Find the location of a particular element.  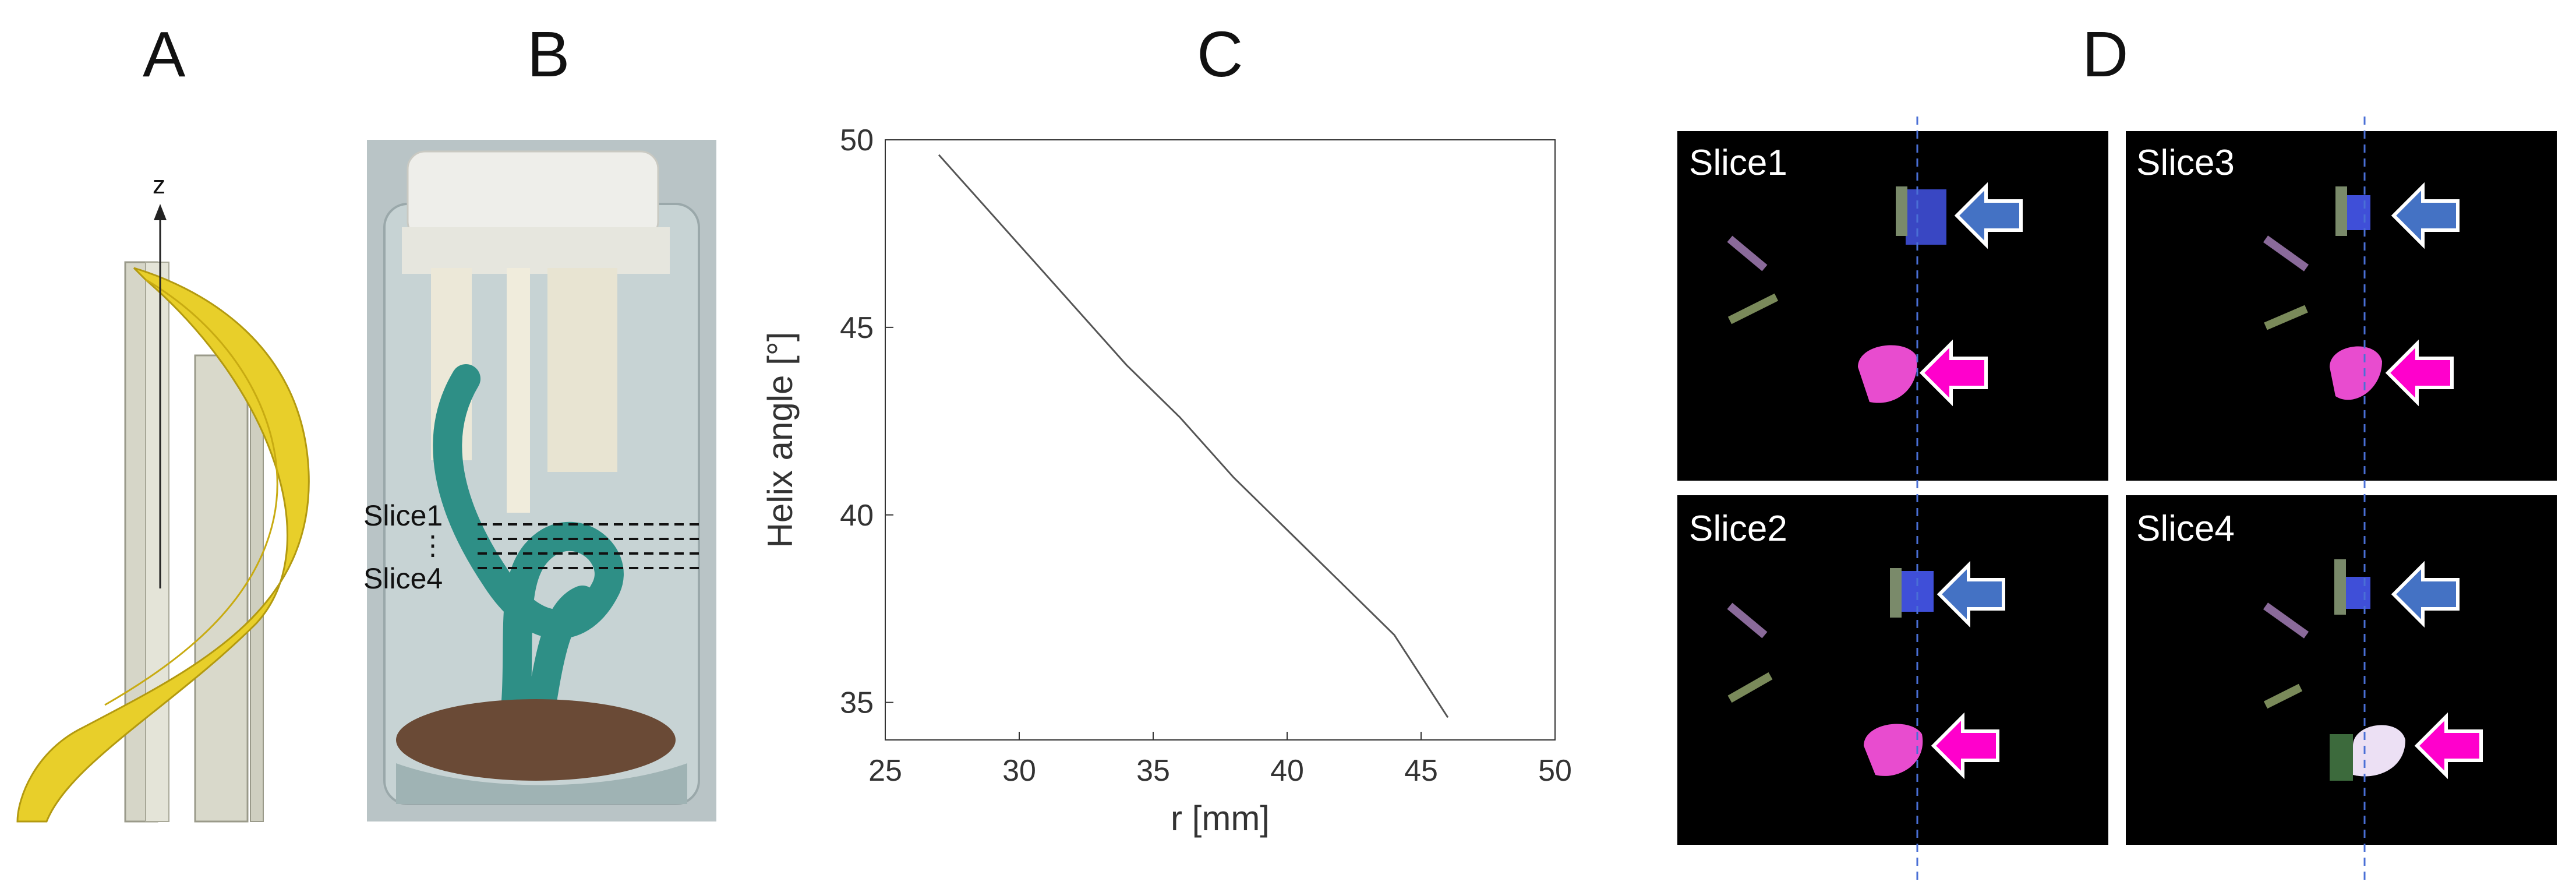

helix-schematic: z is located at coordinates (163, 497).